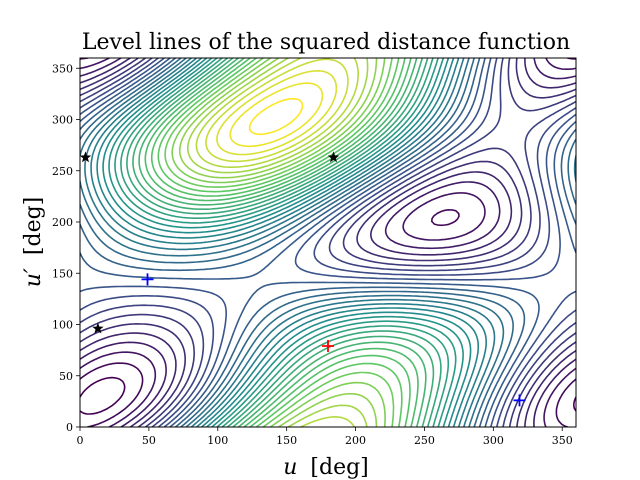 The width and height of the screenshot is (640, 480). What do you see at coordinates (562, 440) in the screenshot?
I see `x-tick-label: 350` at bounding box center [562, 440].